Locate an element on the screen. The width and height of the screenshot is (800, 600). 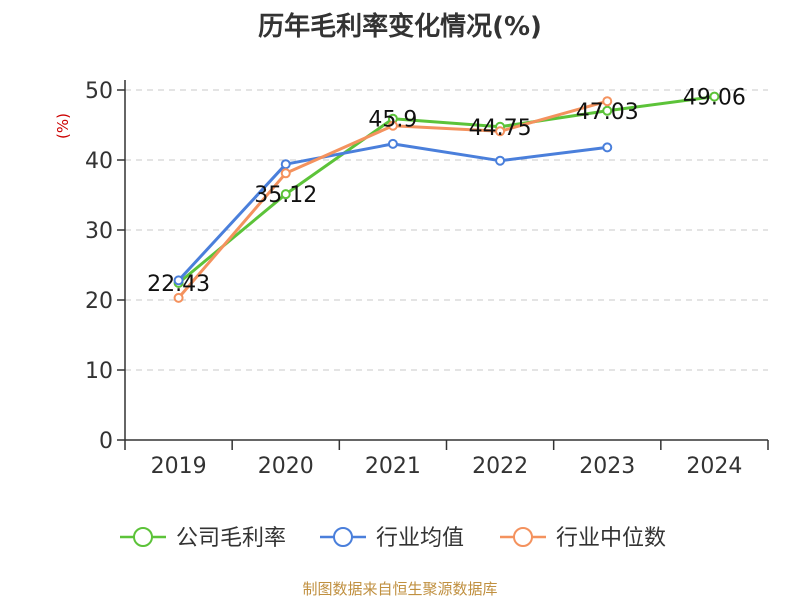
data-label: 22.43 is located at coordinates (178, 284).